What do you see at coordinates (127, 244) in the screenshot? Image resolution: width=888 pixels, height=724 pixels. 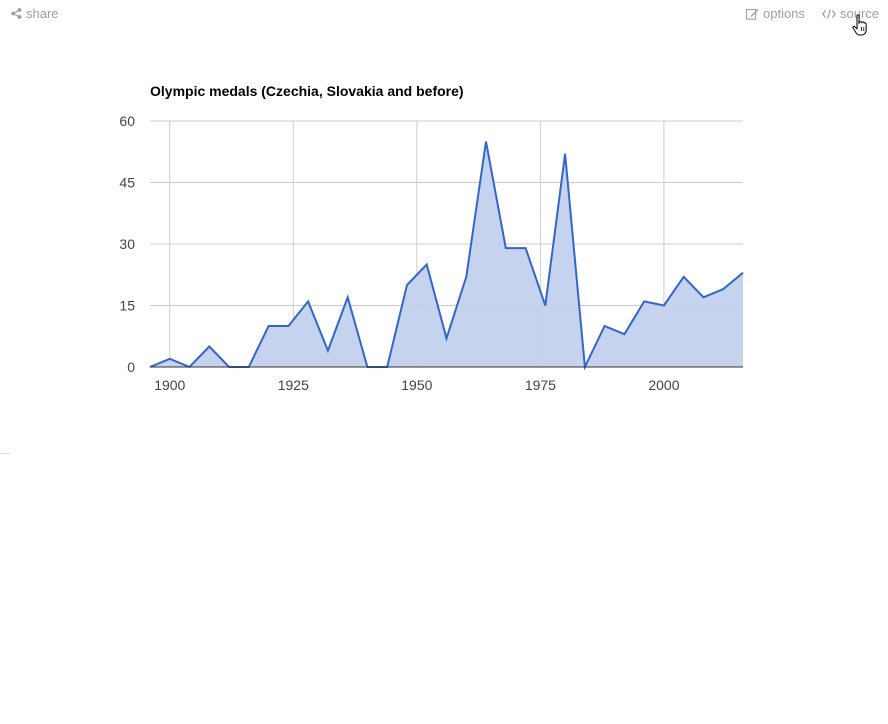 I see `y-tick-label: 30` at bounding box center [127, 244].